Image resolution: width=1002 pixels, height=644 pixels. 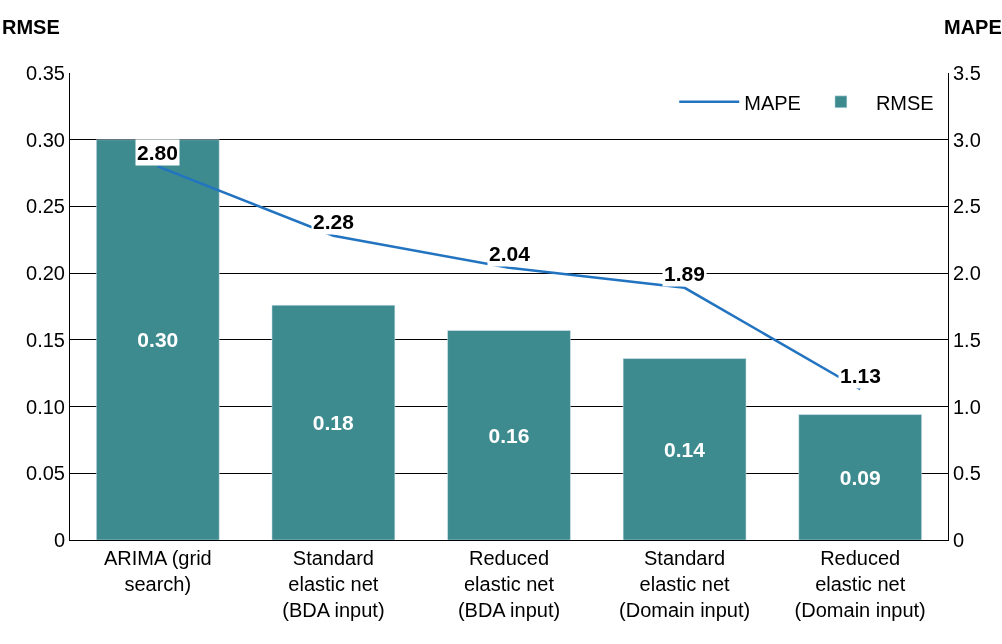 I want to click on y-tick-label: 0, so click(x=59, y=540).